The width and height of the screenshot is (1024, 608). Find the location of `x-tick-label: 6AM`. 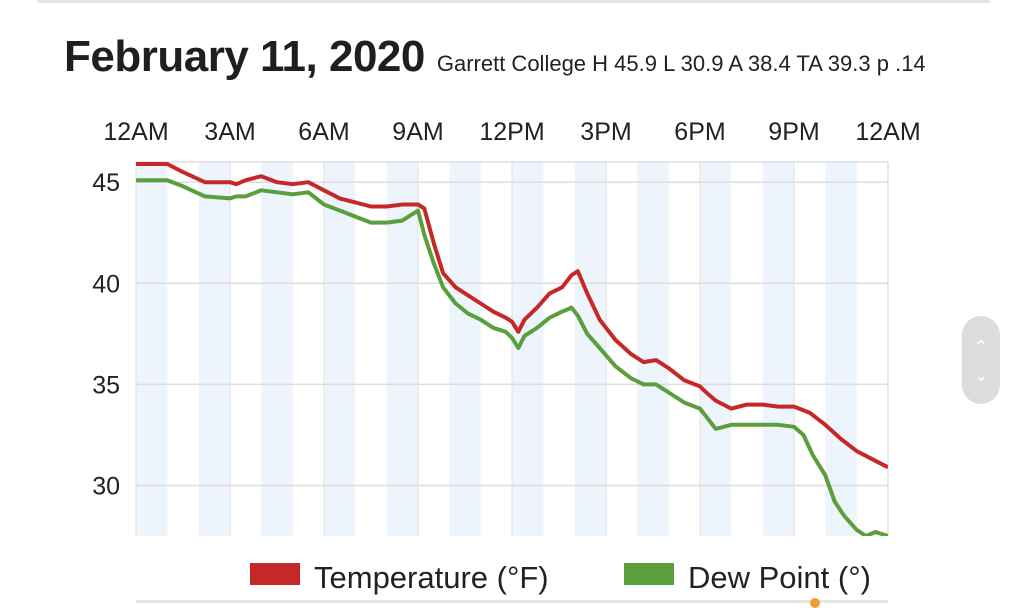

x-tick-label: 6AM is located at coordinates (323, 132).